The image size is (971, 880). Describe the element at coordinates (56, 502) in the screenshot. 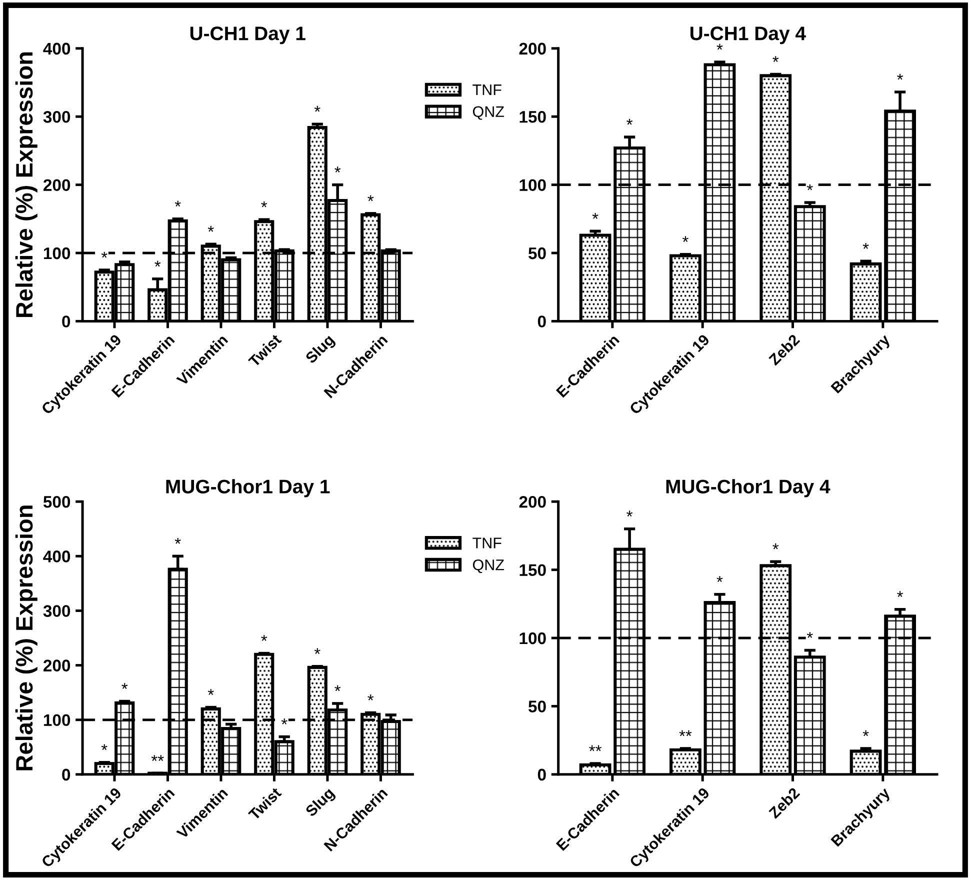

I see `y-tick-label: 500` at that location.